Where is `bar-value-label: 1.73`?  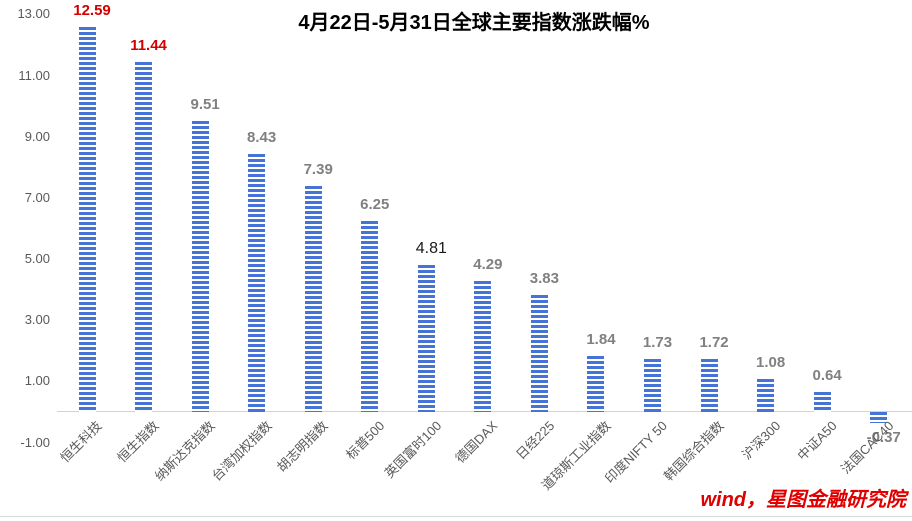
bar-value-label: 1.73 is located at coordinates (657, 343).